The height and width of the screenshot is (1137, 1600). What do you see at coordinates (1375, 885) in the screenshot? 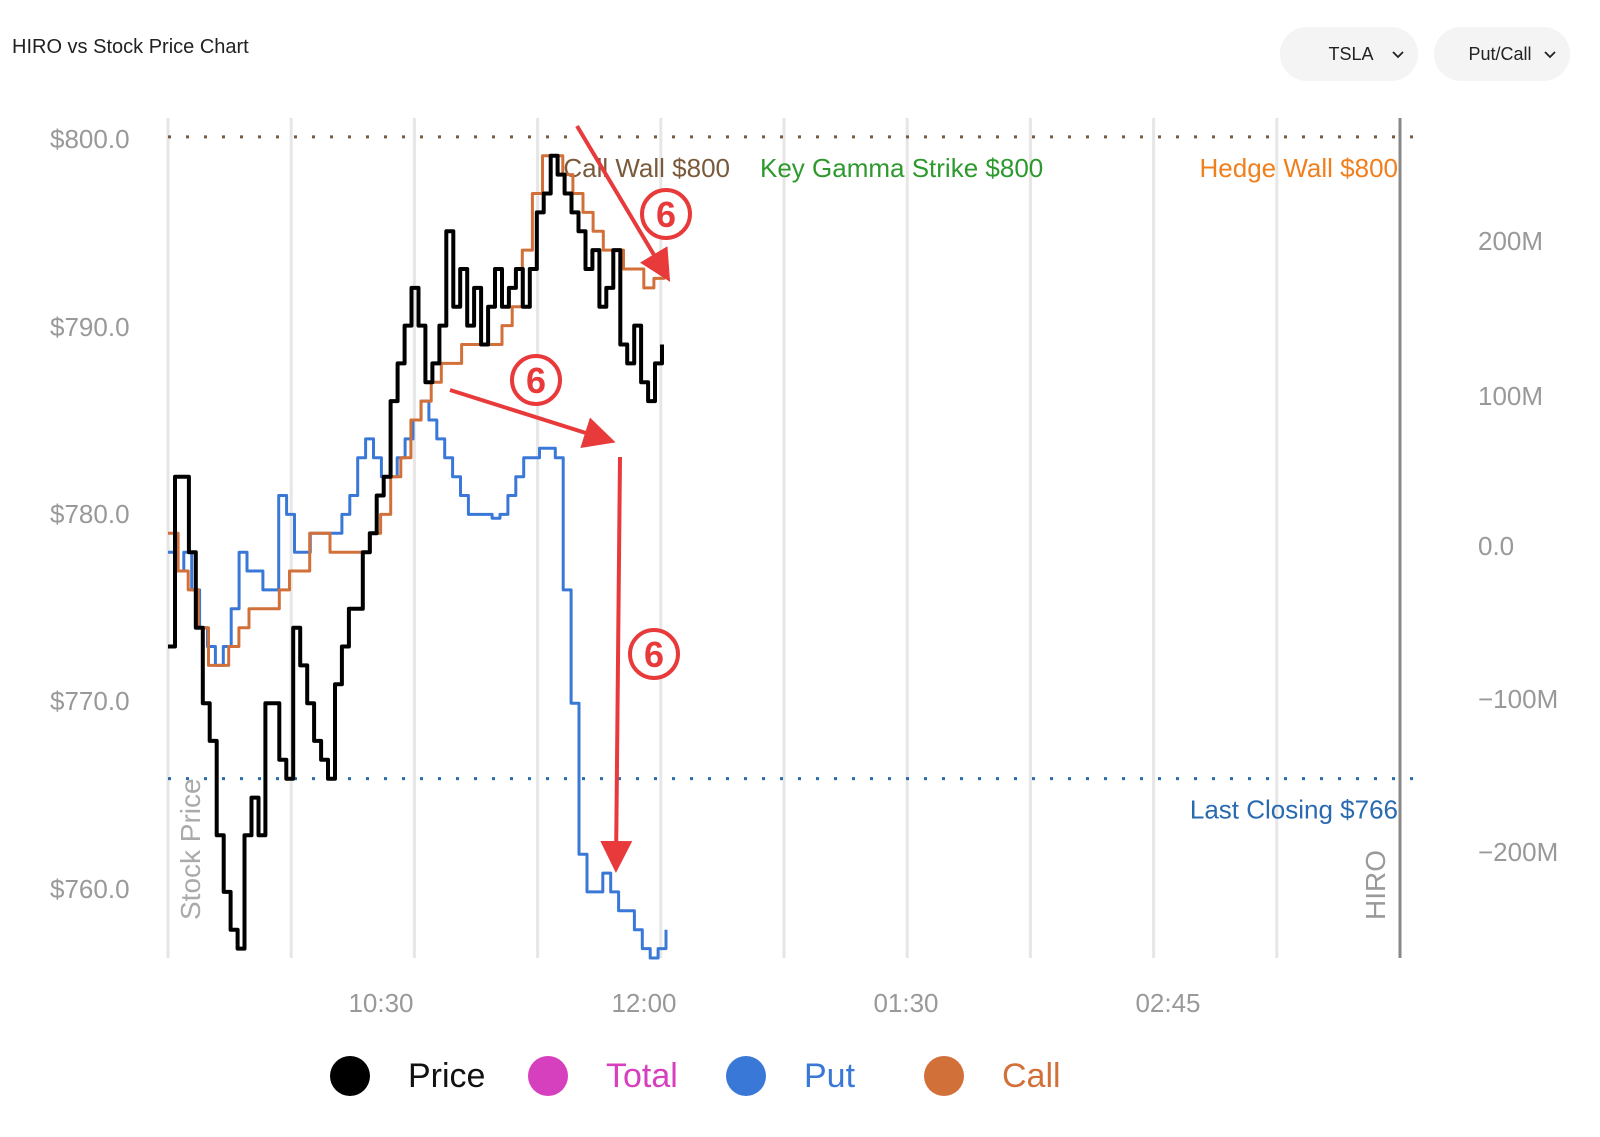
I see `right-axis-title: HIRO` at bounding box center [1375, 885].